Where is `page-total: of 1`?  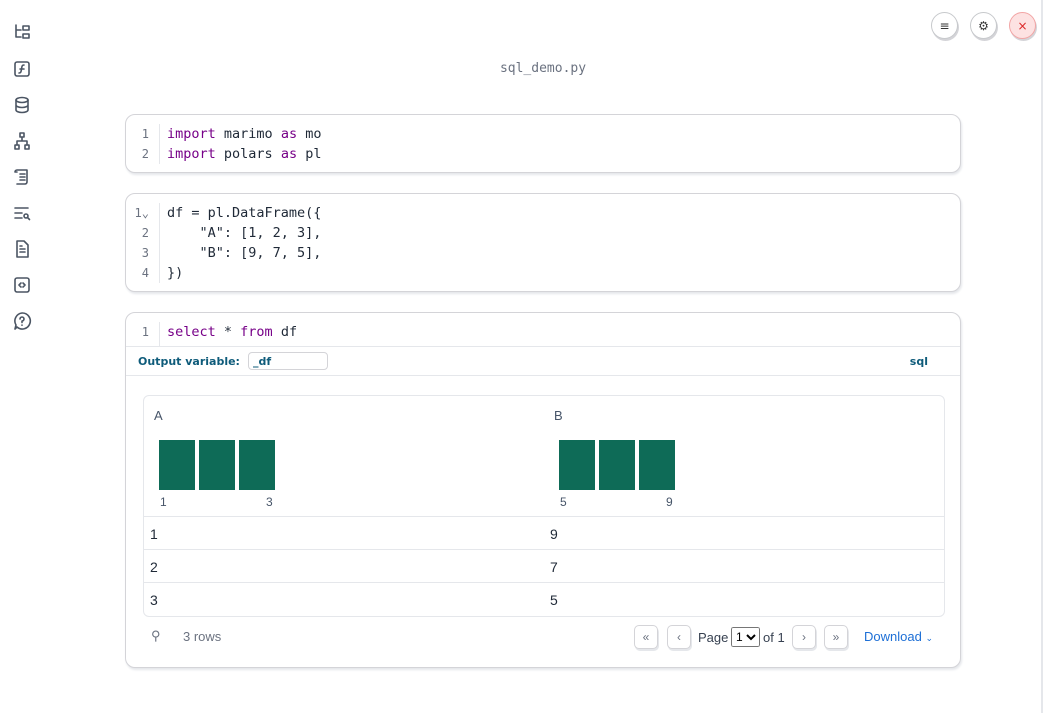
page-total: of 1 is located at coordinates (774, 637).